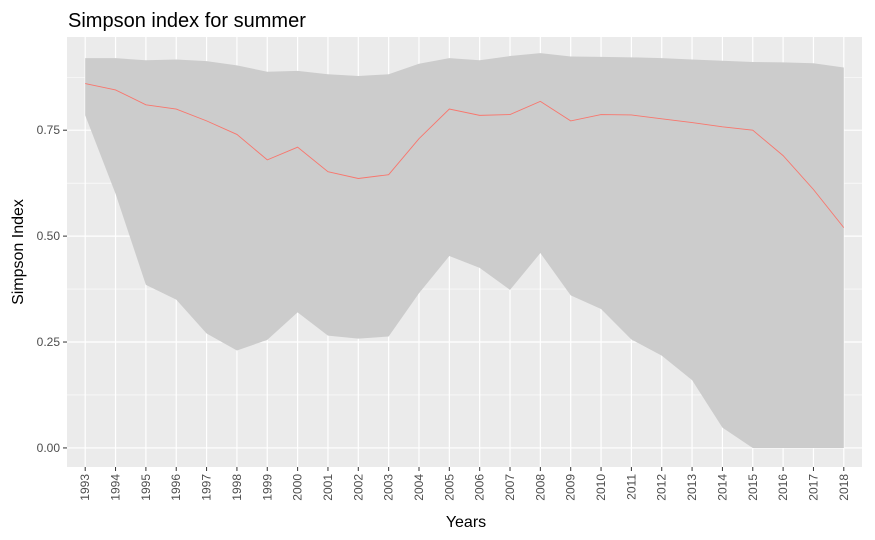 The height and width of the screenshot is (540, 875). Describe the element at coordinates (49, 448) in the screenshot. I see `y-tick-label: 0.00` at that location.